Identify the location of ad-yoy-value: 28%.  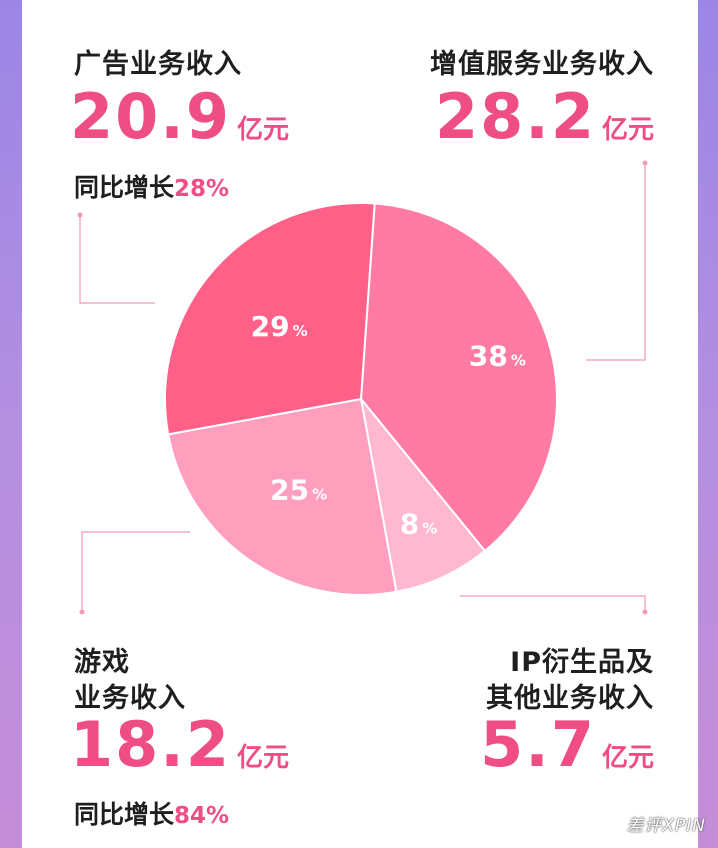
(202, 189).